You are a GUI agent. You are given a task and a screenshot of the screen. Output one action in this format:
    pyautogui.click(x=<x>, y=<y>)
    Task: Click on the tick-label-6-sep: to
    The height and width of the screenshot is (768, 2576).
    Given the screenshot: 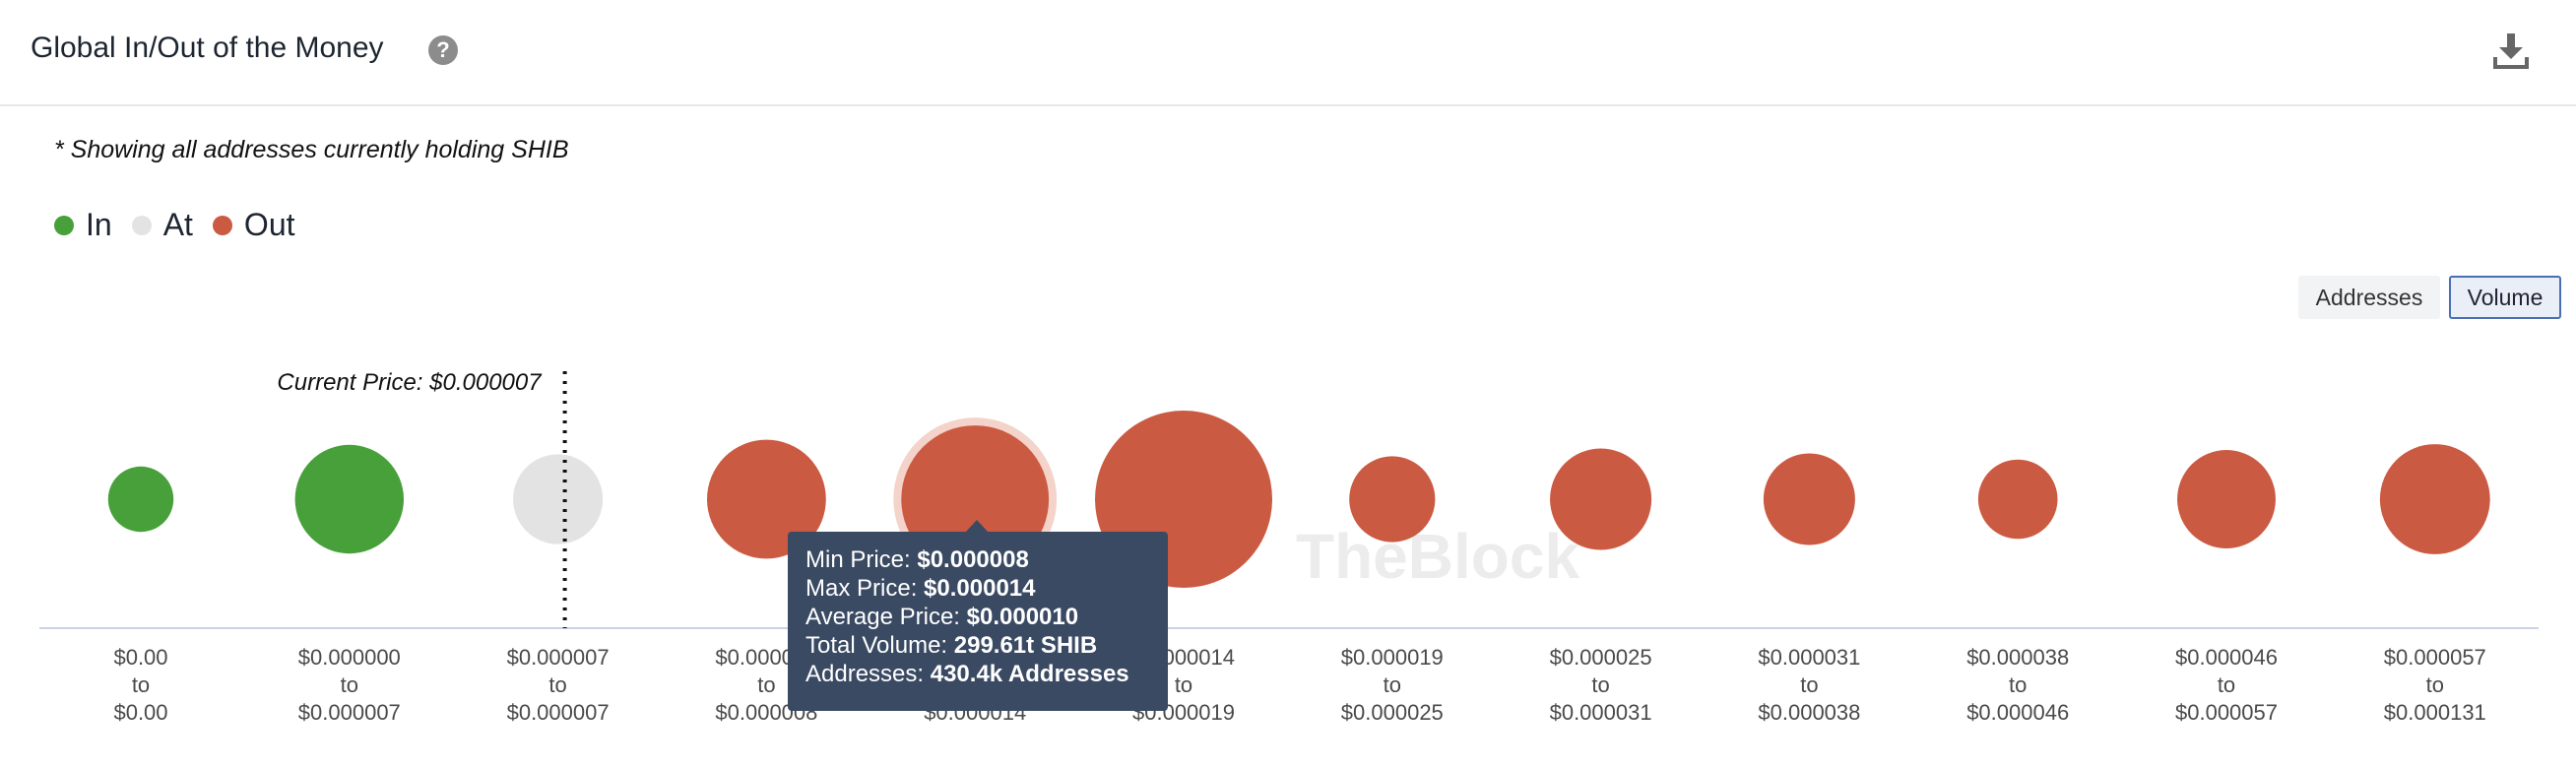 What is the action you would take?
    pyautogui.click(x=1183, y=684)
    